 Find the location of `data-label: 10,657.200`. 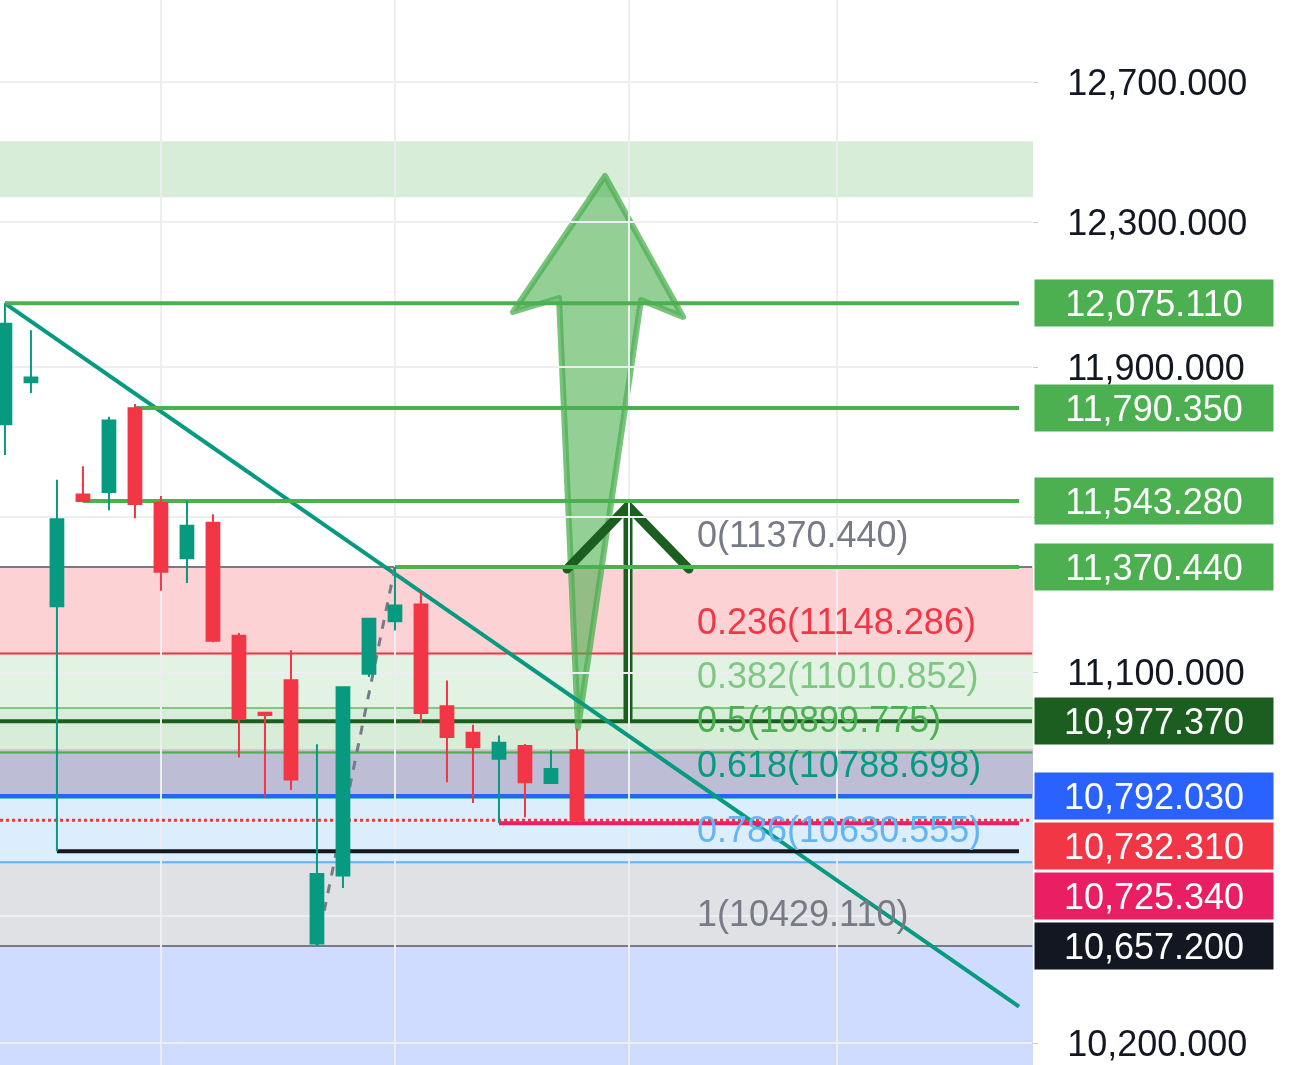

data-label: 10,657.200 is located at coordinates (1154, 946).